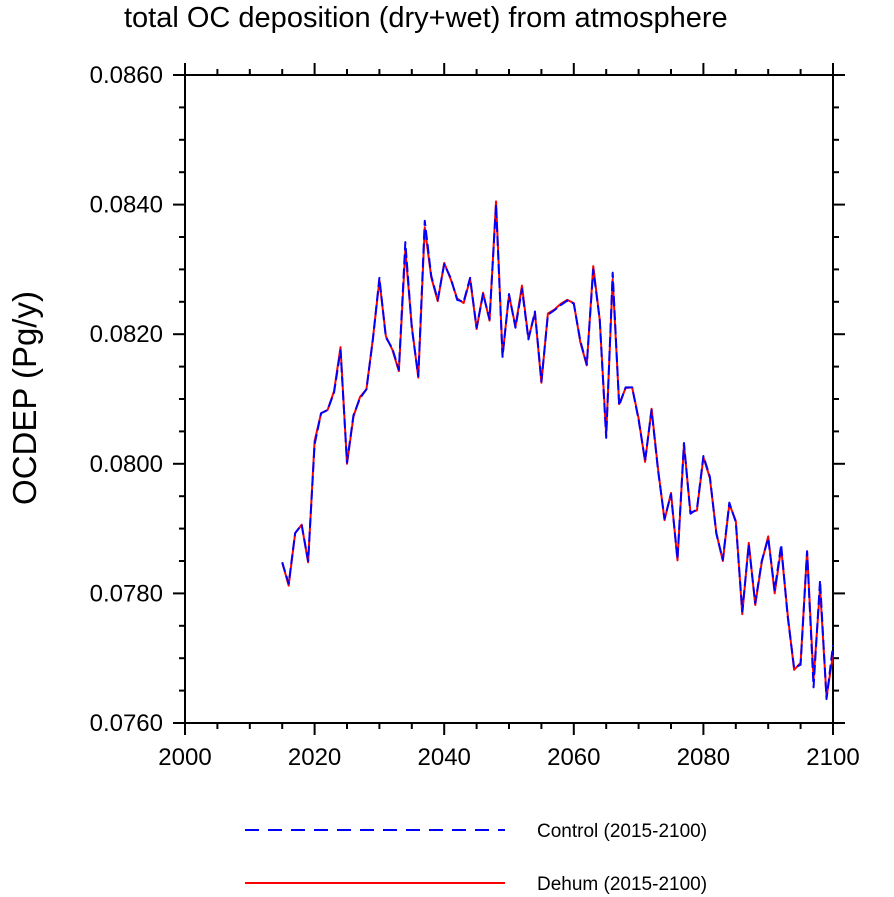 This screenshot has height=897, width=894. What do you see at coordinates (573, 757) in the screenshot?
I see `x-tick-label: 2060` at bounding box center [573, 757].